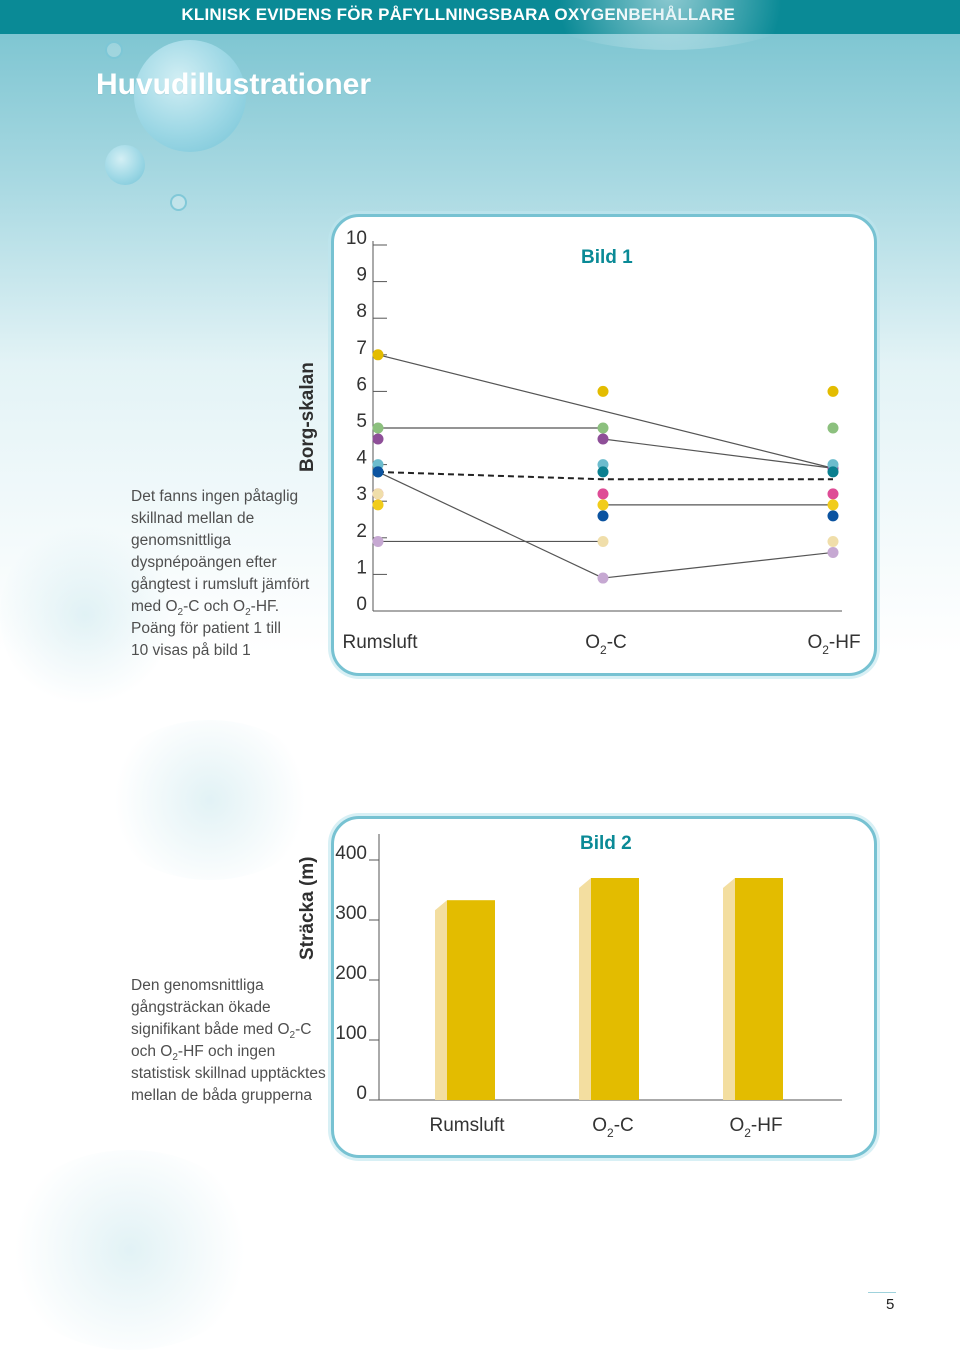  I want to click on page-number: 5, so click(890, 1304).